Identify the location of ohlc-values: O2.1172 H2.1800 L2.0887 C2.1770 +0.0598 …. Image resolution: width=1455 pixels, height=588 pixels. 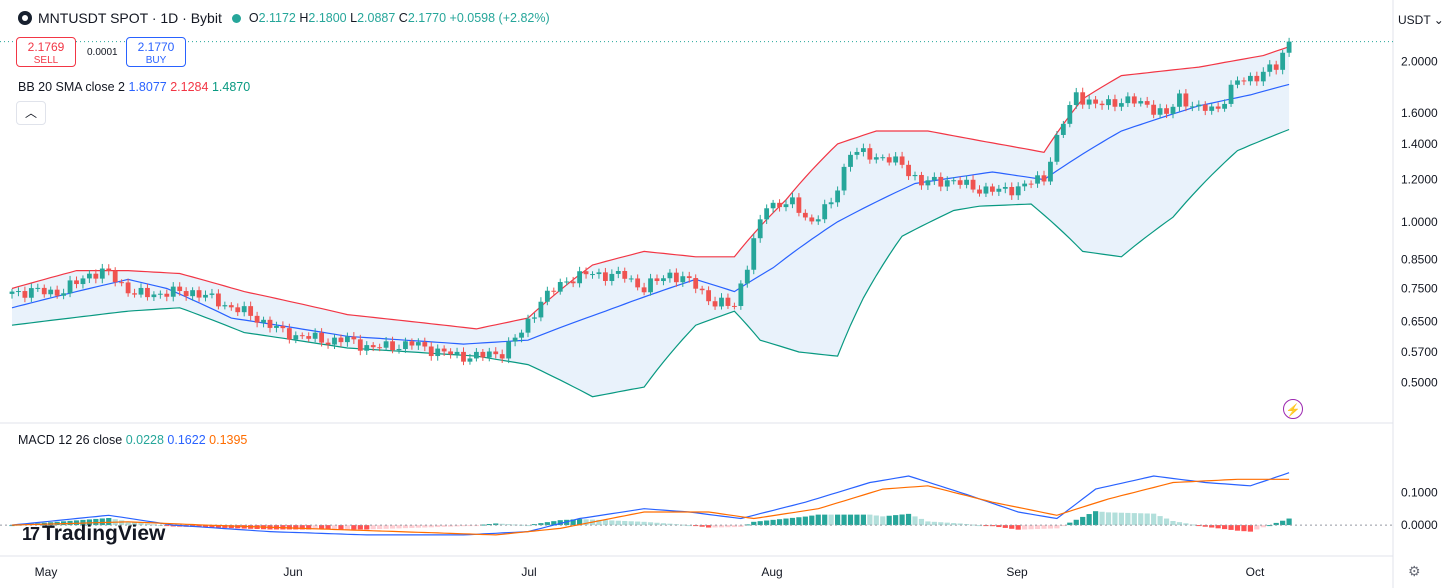
(399, 18).